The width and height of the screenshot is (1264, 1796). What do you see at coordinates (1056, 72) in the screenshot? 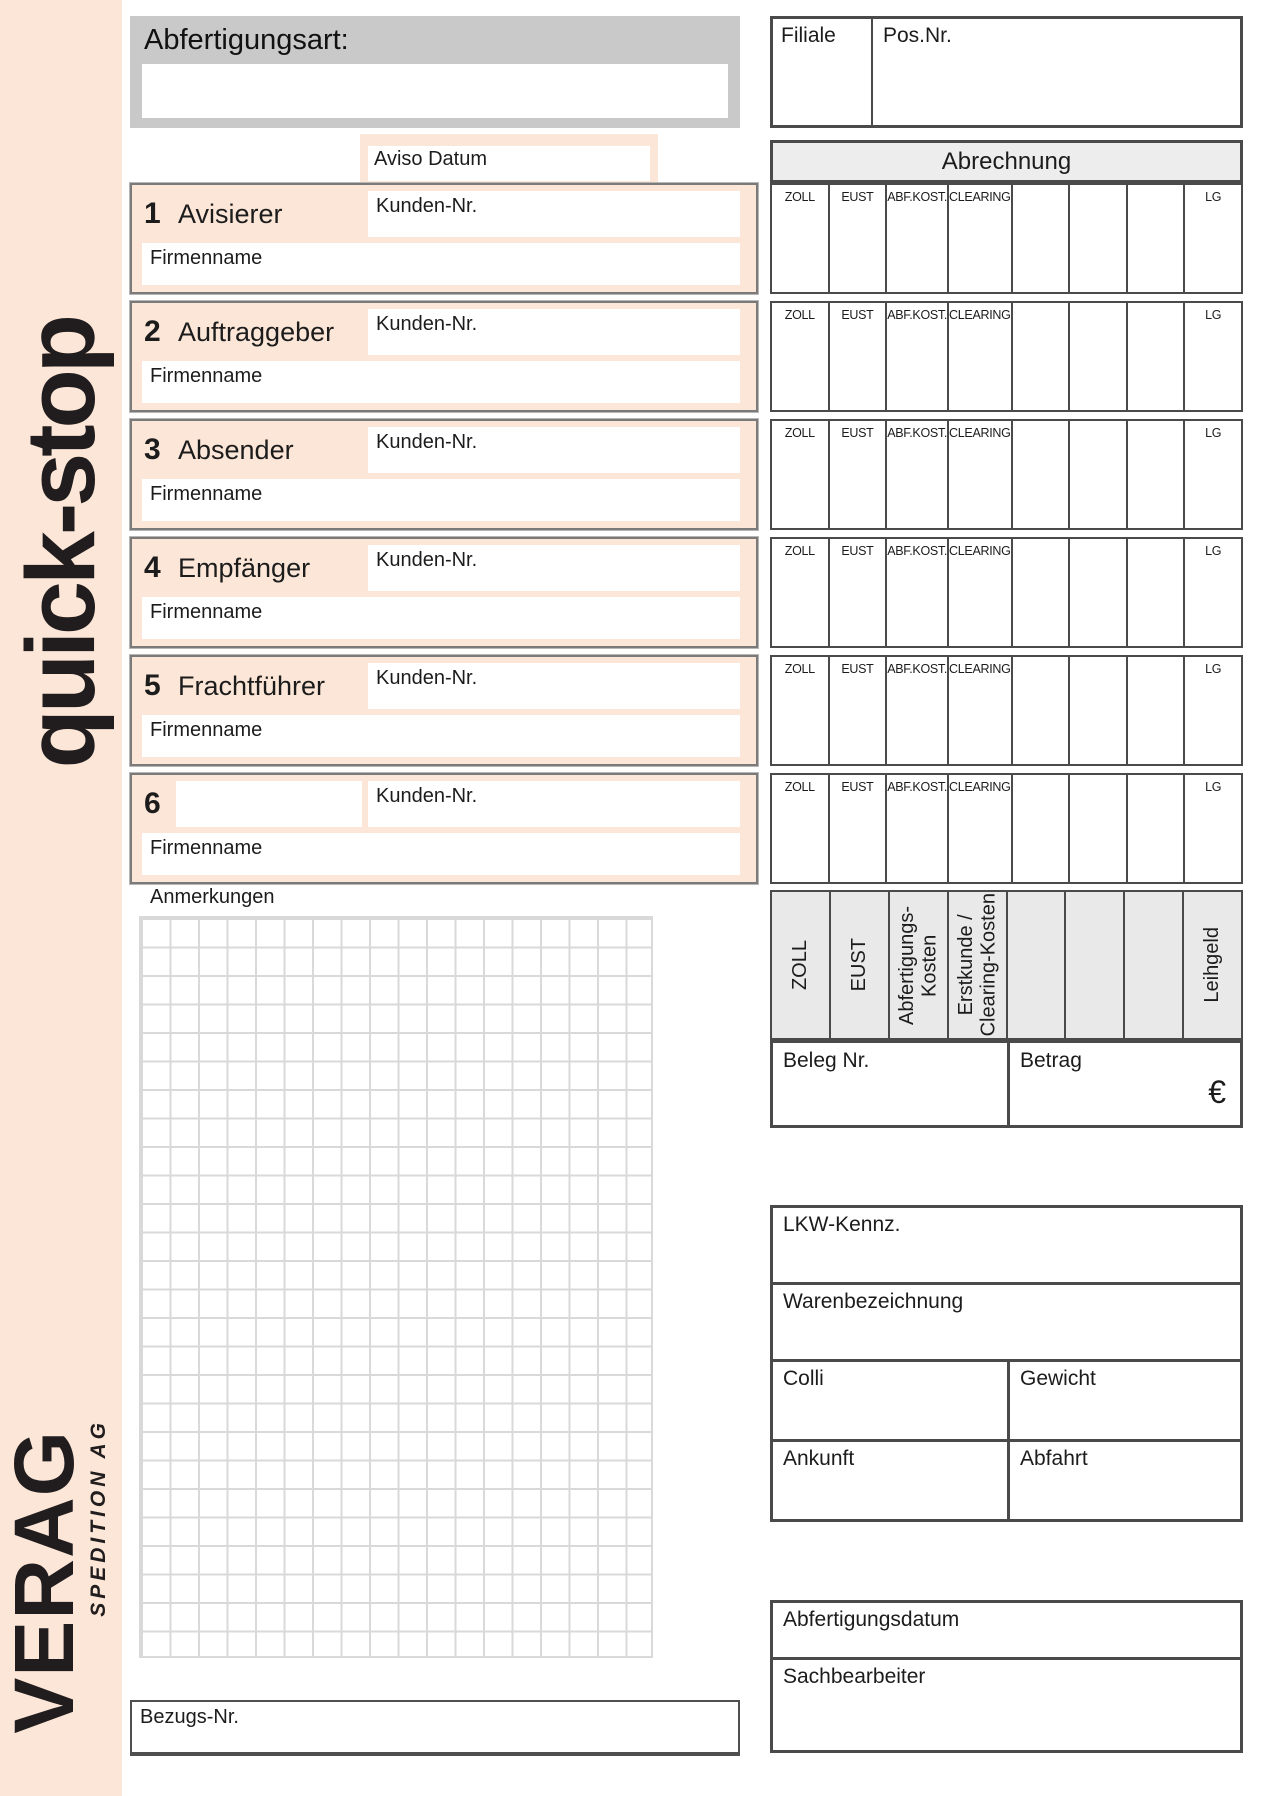
I see `posnr-field: Pos.Nr.` at bounding box center [1056, 72].